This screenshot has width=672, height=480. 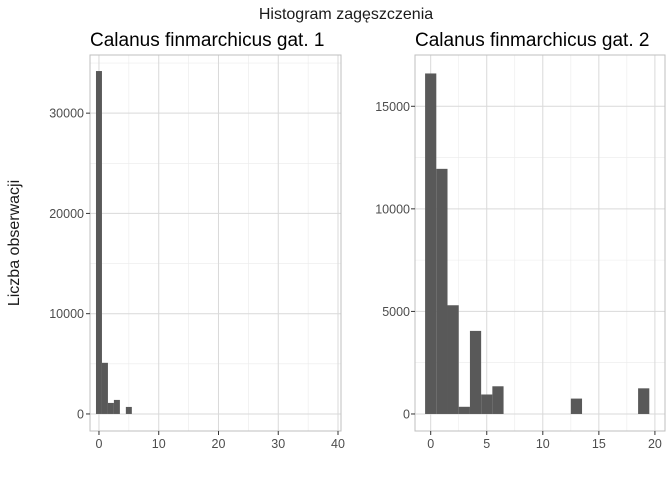 What do you see at coordinates (66, 214) in the screenshot?
I see `y-tick-label: 20000` at bounding box center [66, 214].